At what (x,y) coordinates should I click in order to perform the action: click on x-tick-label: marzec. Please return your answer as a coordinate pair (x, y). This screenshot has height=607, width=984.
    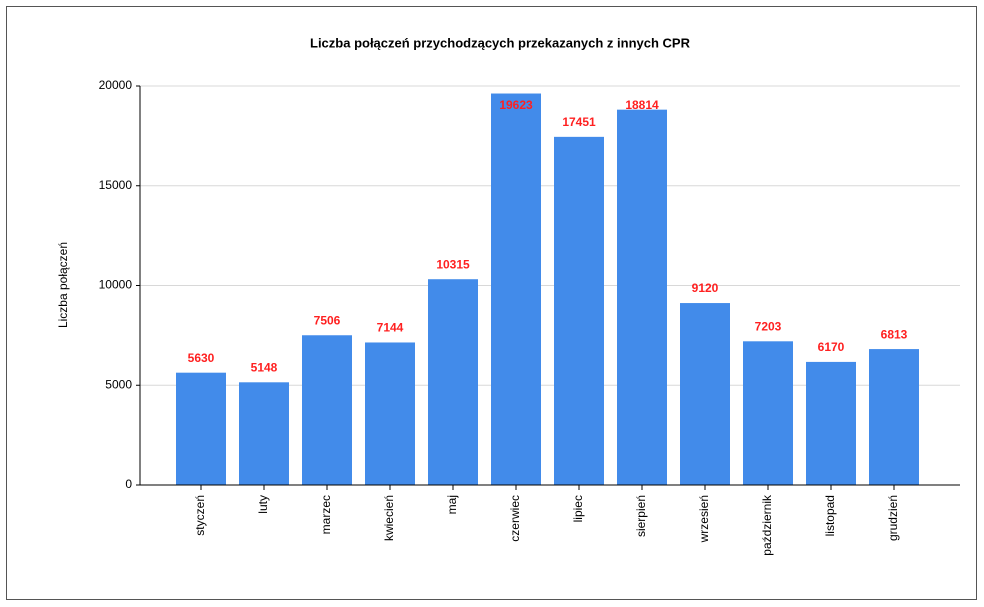
    Looking at the image, I should click on (326, 514).